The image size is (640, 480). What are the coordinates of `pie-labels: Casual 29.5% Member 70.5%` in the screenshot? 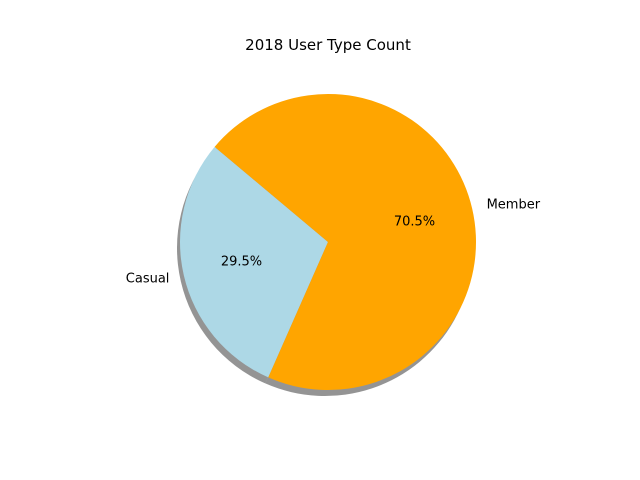 It's located at (333, 242).